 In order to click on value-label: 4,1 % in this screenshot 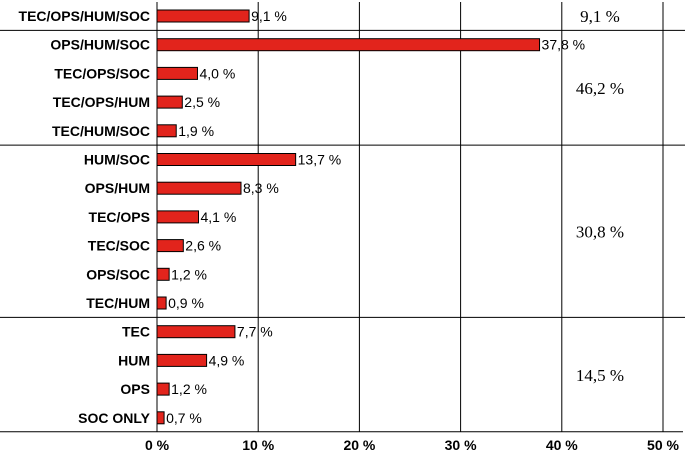, I will do `click(218, 217)`.